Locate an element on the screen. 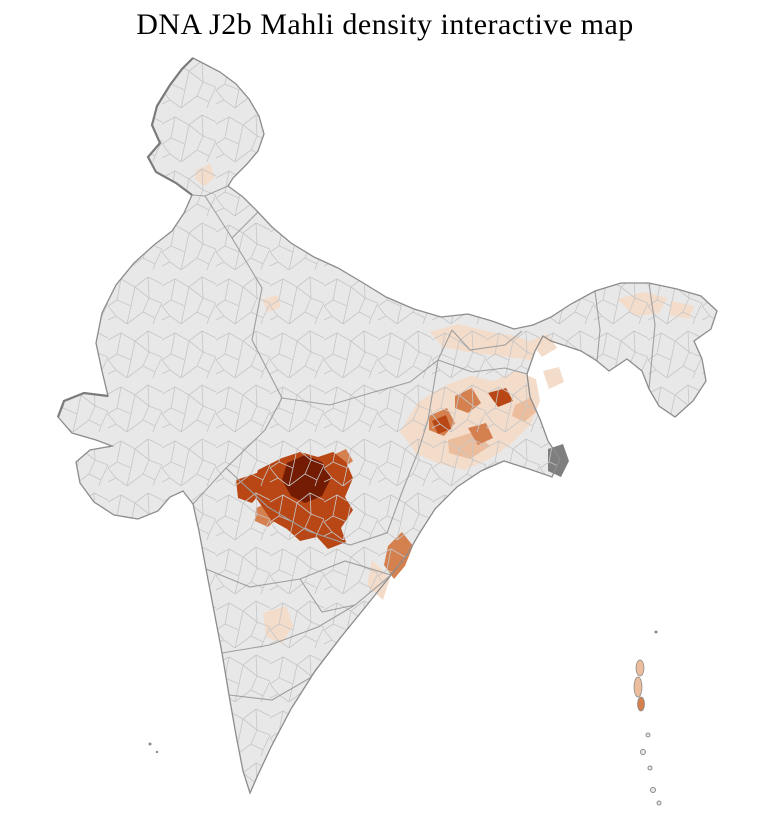  region-metro-gray-patch is located at coordinates (558, 460).